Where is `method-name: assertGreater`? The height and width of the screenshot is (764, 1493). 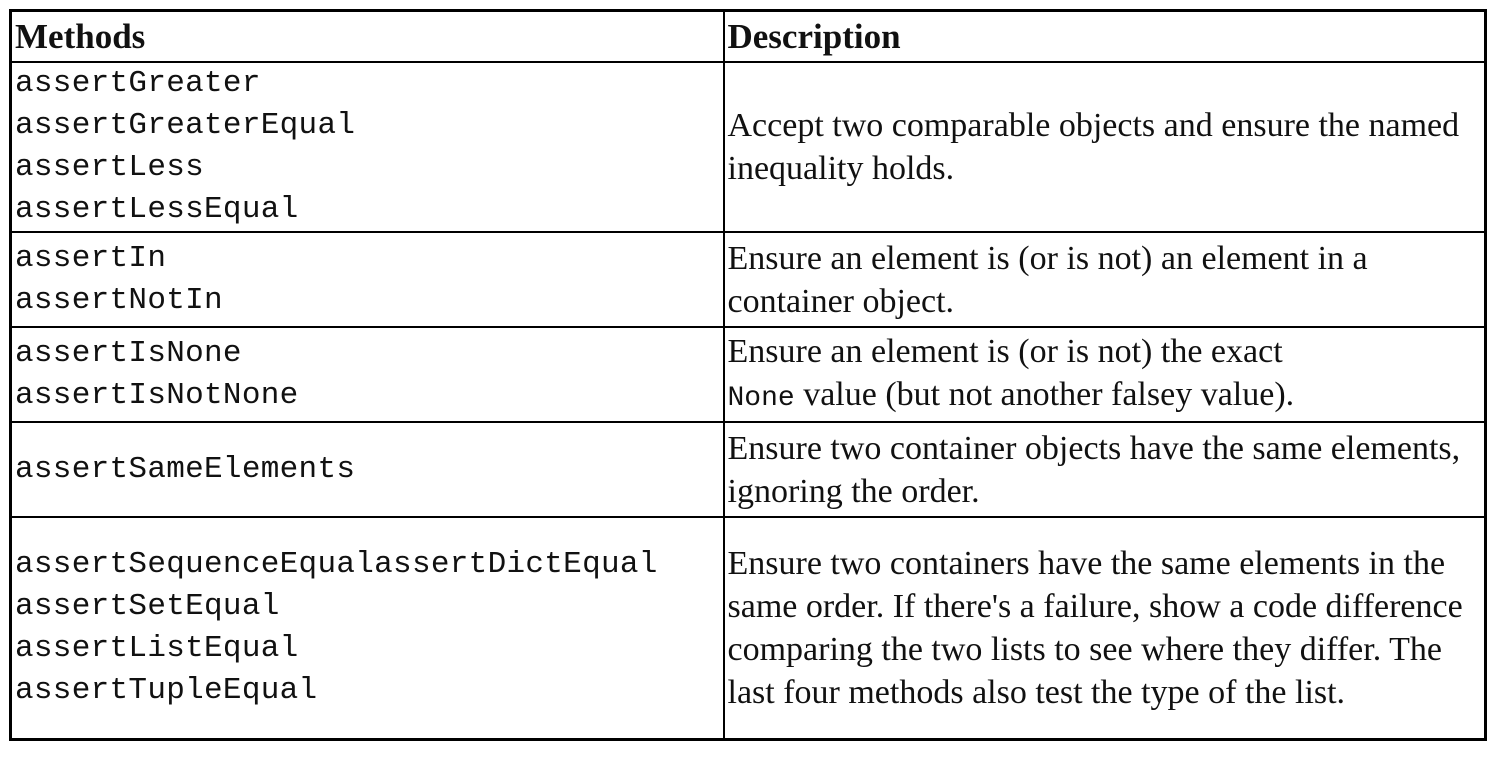 method-name: assertGreater is located at coordinates (138, 83).